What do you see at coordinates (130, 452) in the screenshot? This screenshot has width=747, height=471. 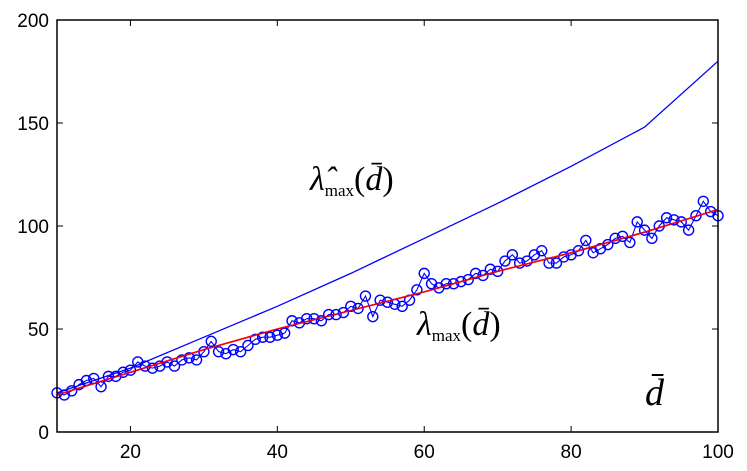 I see `x-tick-label: 20` at bounding box center [130, 452].